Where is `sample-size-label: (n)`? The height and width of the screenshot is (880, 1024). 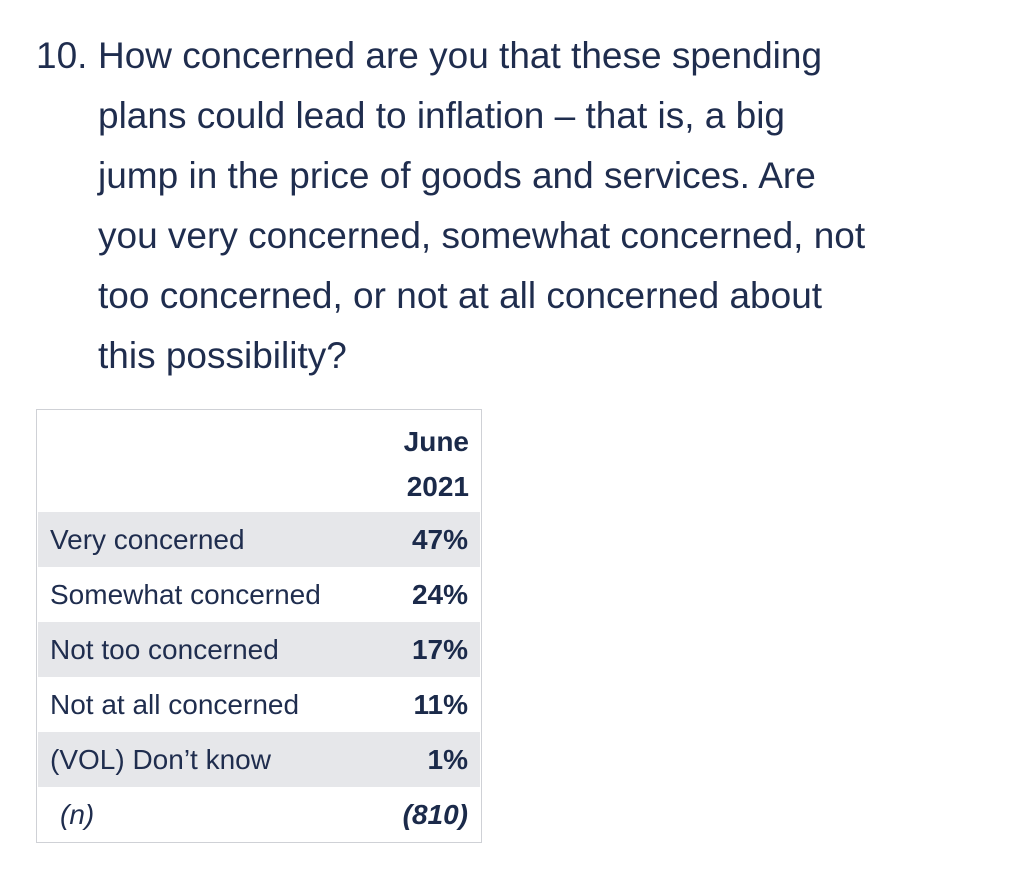 sample-size-label: (n) is located at coordinates (77, 814).